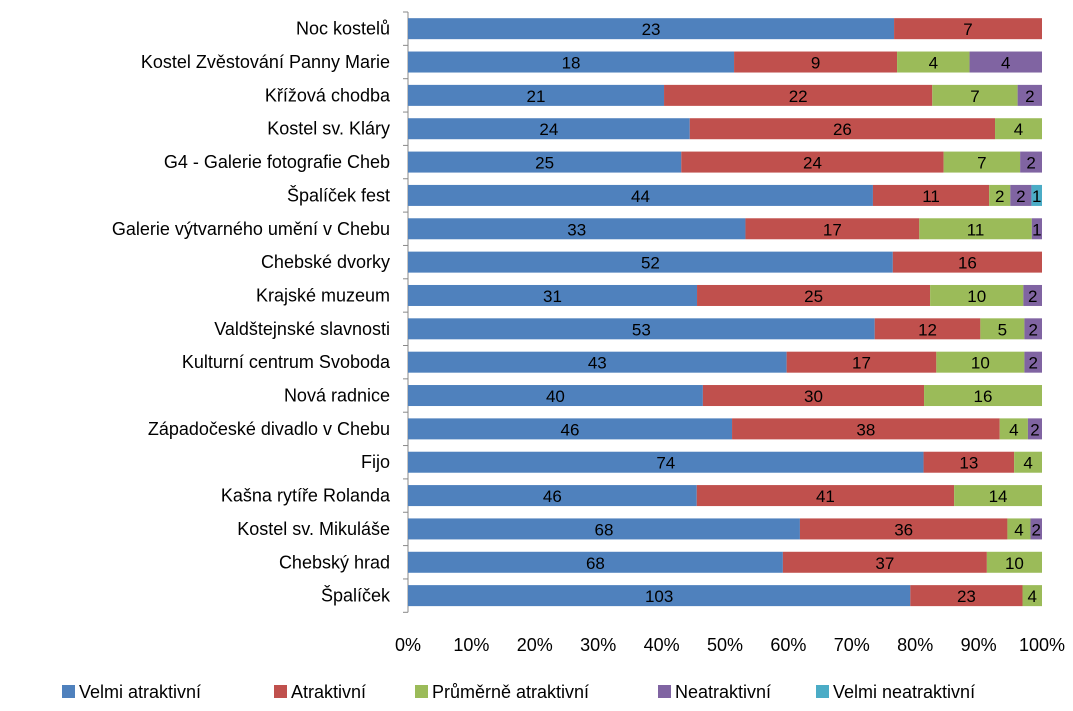  I want to click on value-label: 23, so click(966, 596).